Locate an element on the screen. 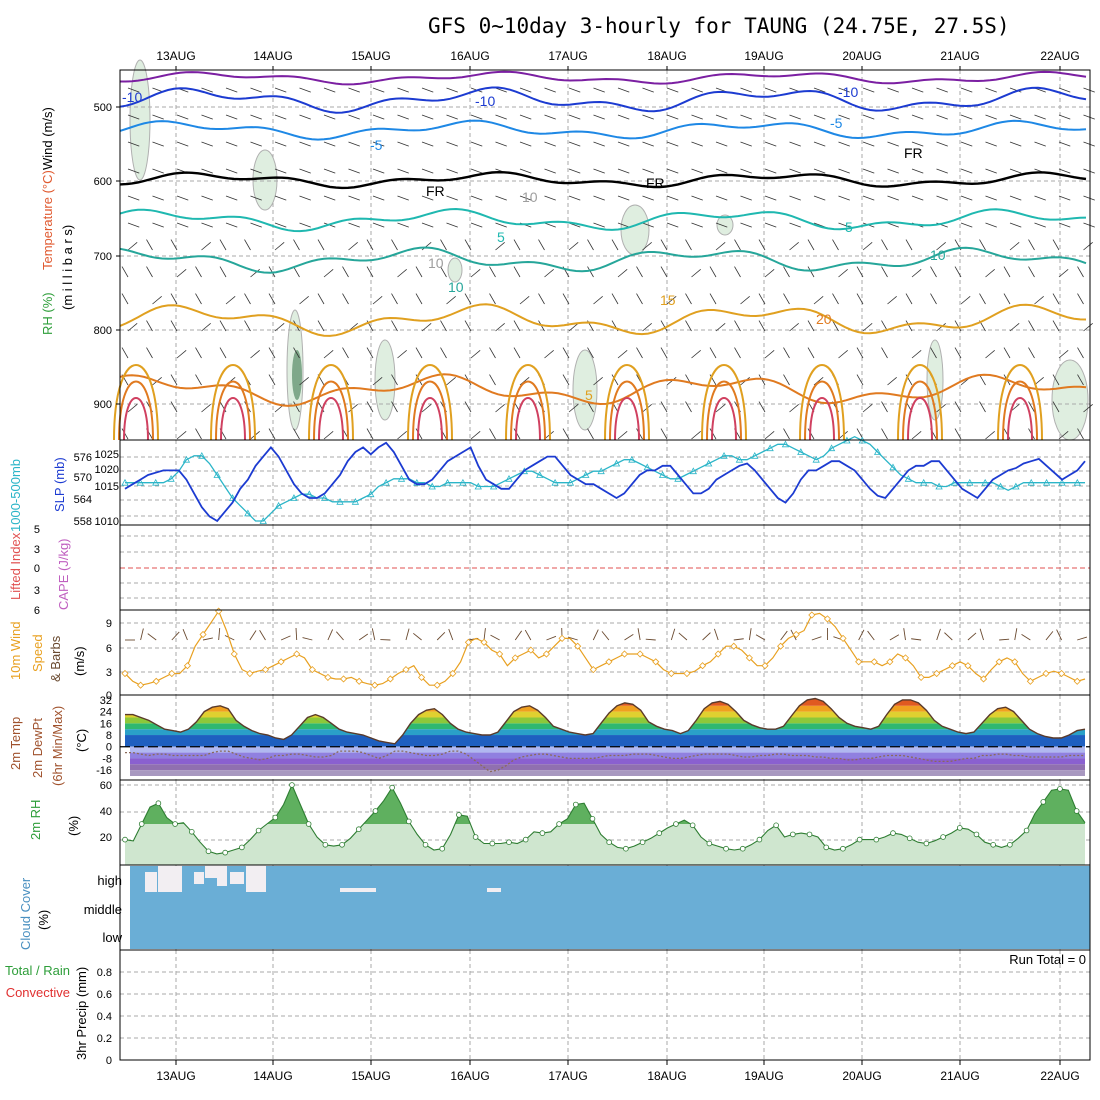 The image size is (1100, 1100). cloud-unit: (%) is located at coordinates (43, 920).